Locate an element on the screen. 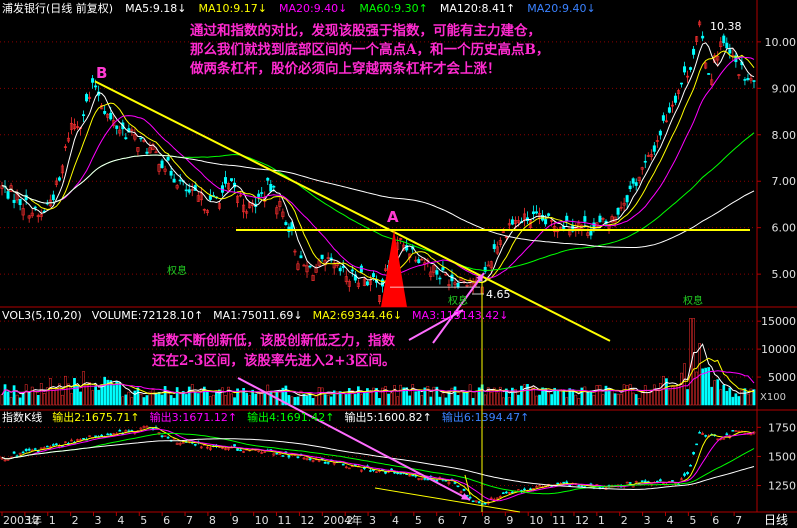 The width and height of the screenshot is (797, 528). stock-up-arrow-head is located at coordinates (480, 277).